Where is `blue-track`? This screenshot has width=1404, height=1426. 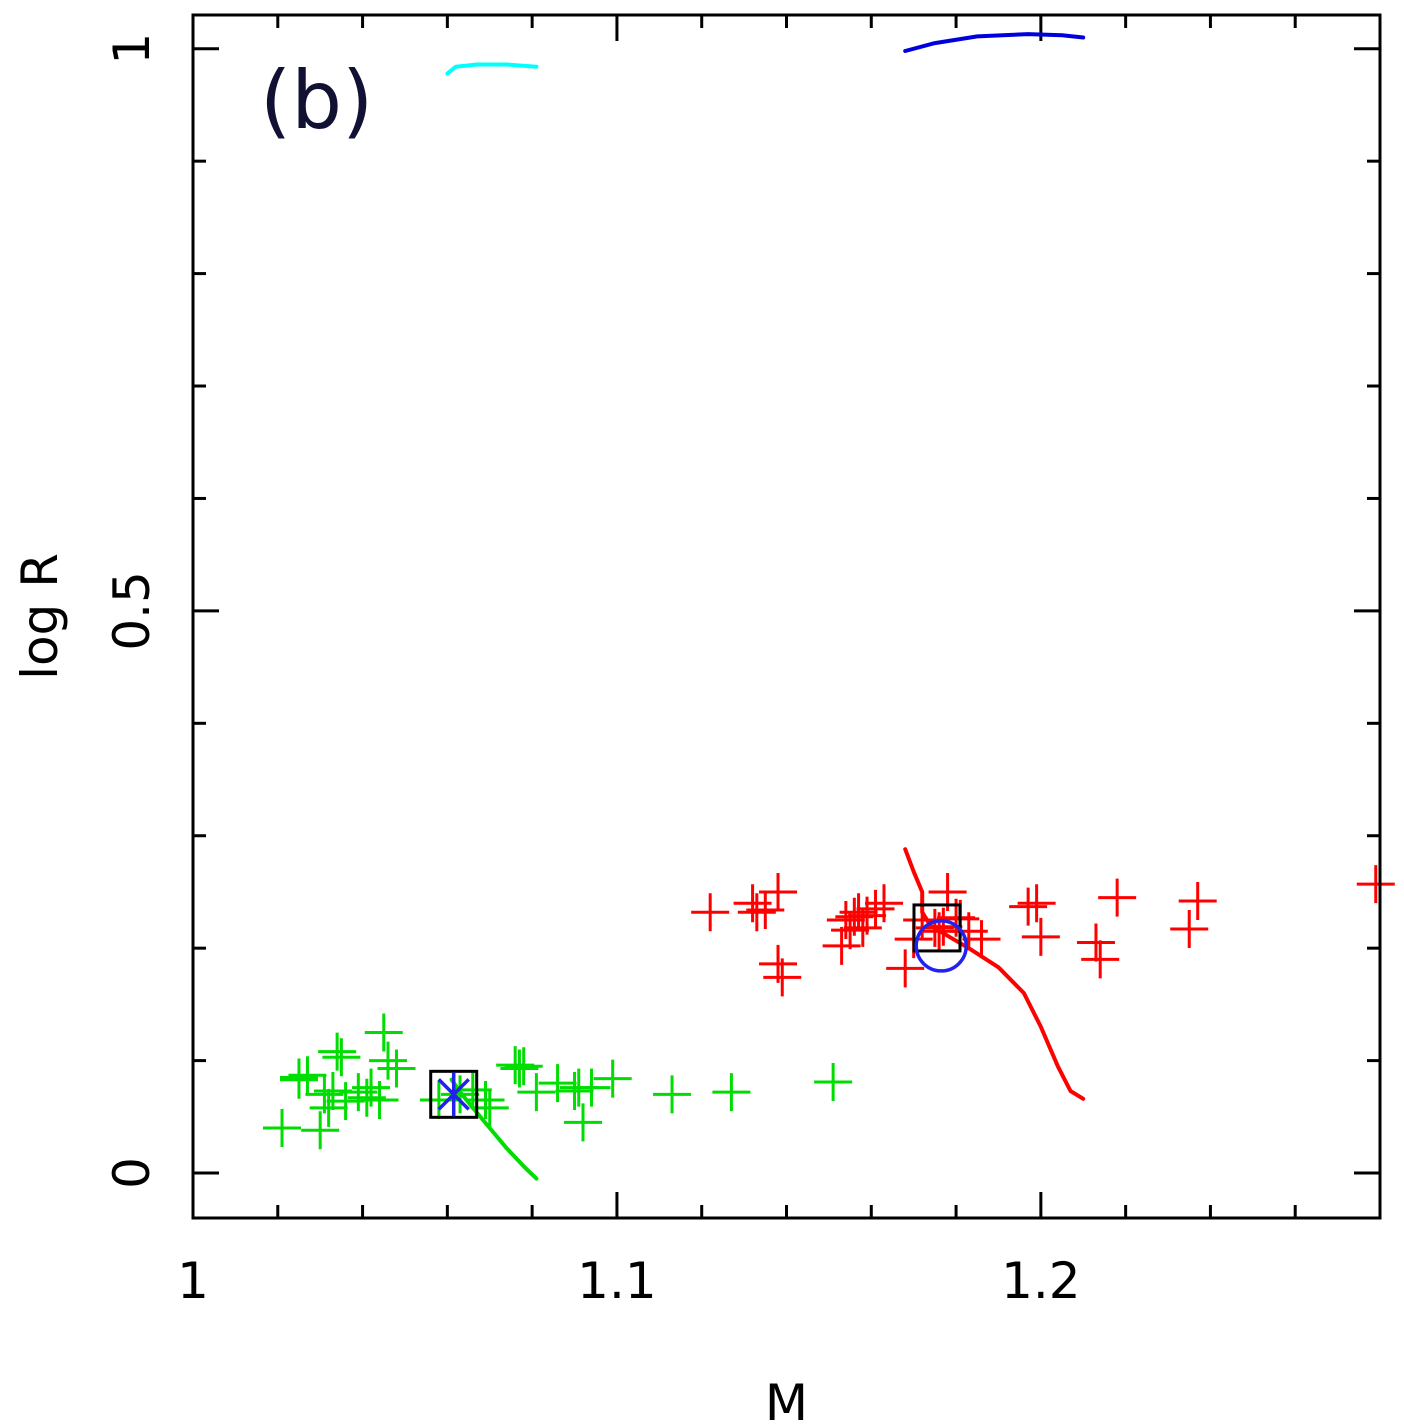
blue-track is located at coordinates (994, 42).